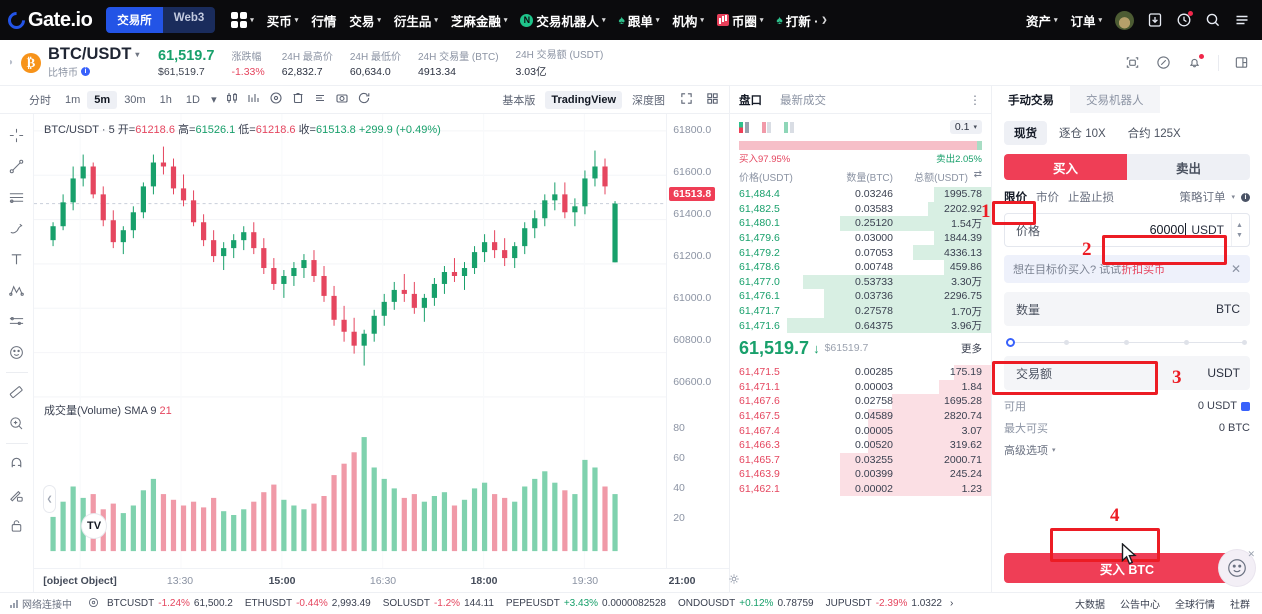 This screenshot has height=614, width=1262. Describe the element at coordinates (1025, 133) in the screenshot. I see `mode-spot: 现货` at that location.